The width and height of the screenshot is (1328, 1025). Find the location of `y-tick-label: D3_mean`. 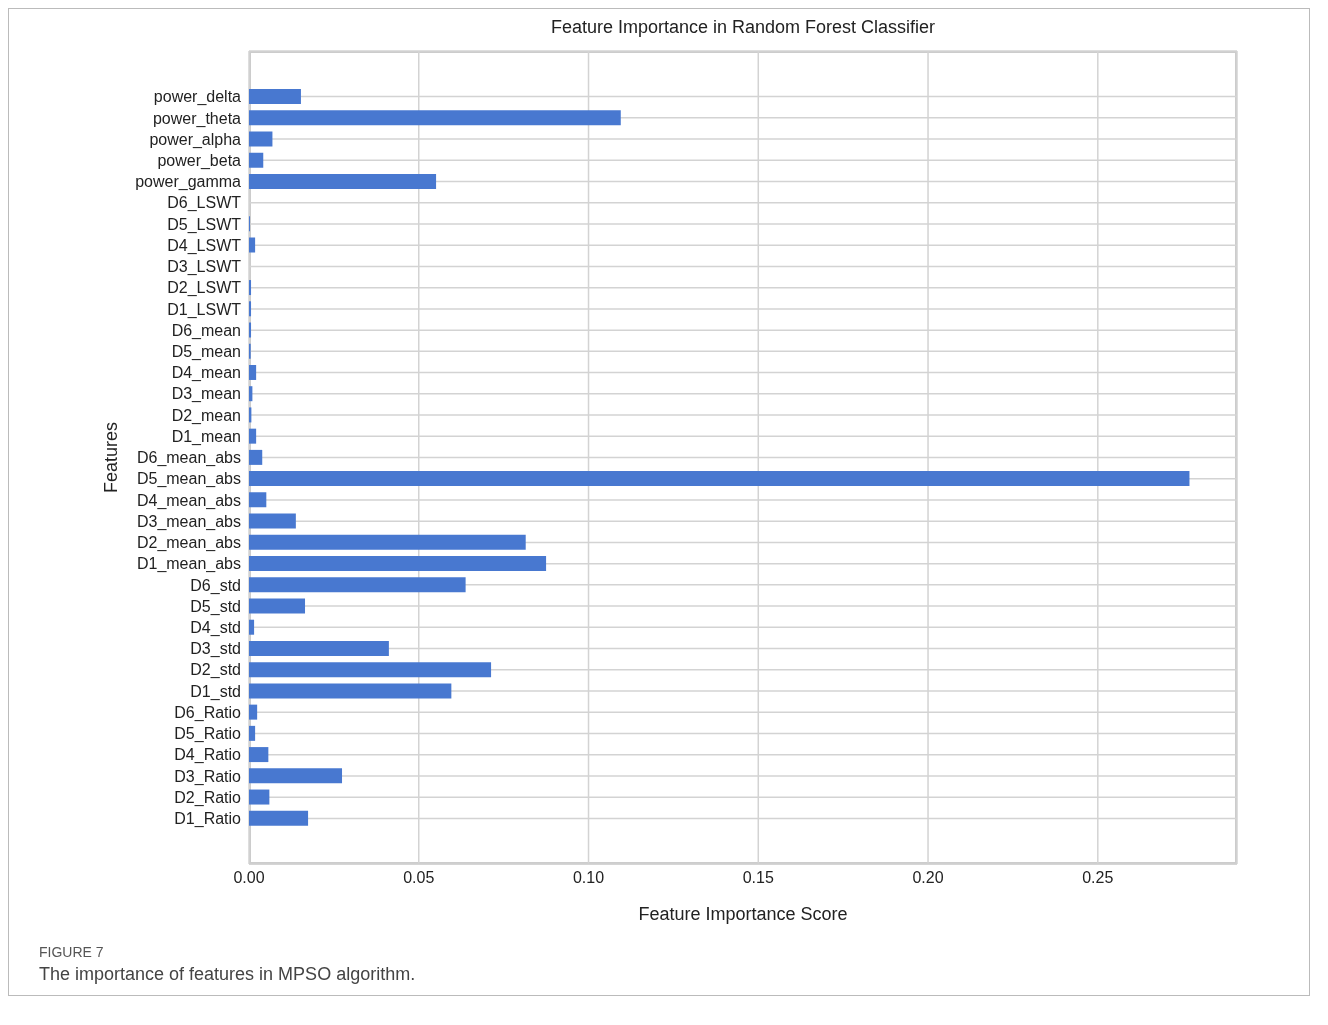

y-tick-label: D3_mean is located at coordinates (206, 394).